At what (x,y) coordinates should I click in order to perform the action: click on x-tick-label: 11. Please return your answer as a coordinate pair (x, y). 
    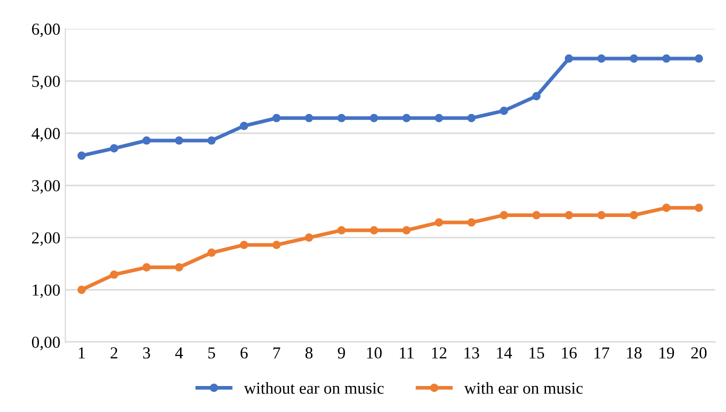
    Looking at the image, I should click on (407, 352).